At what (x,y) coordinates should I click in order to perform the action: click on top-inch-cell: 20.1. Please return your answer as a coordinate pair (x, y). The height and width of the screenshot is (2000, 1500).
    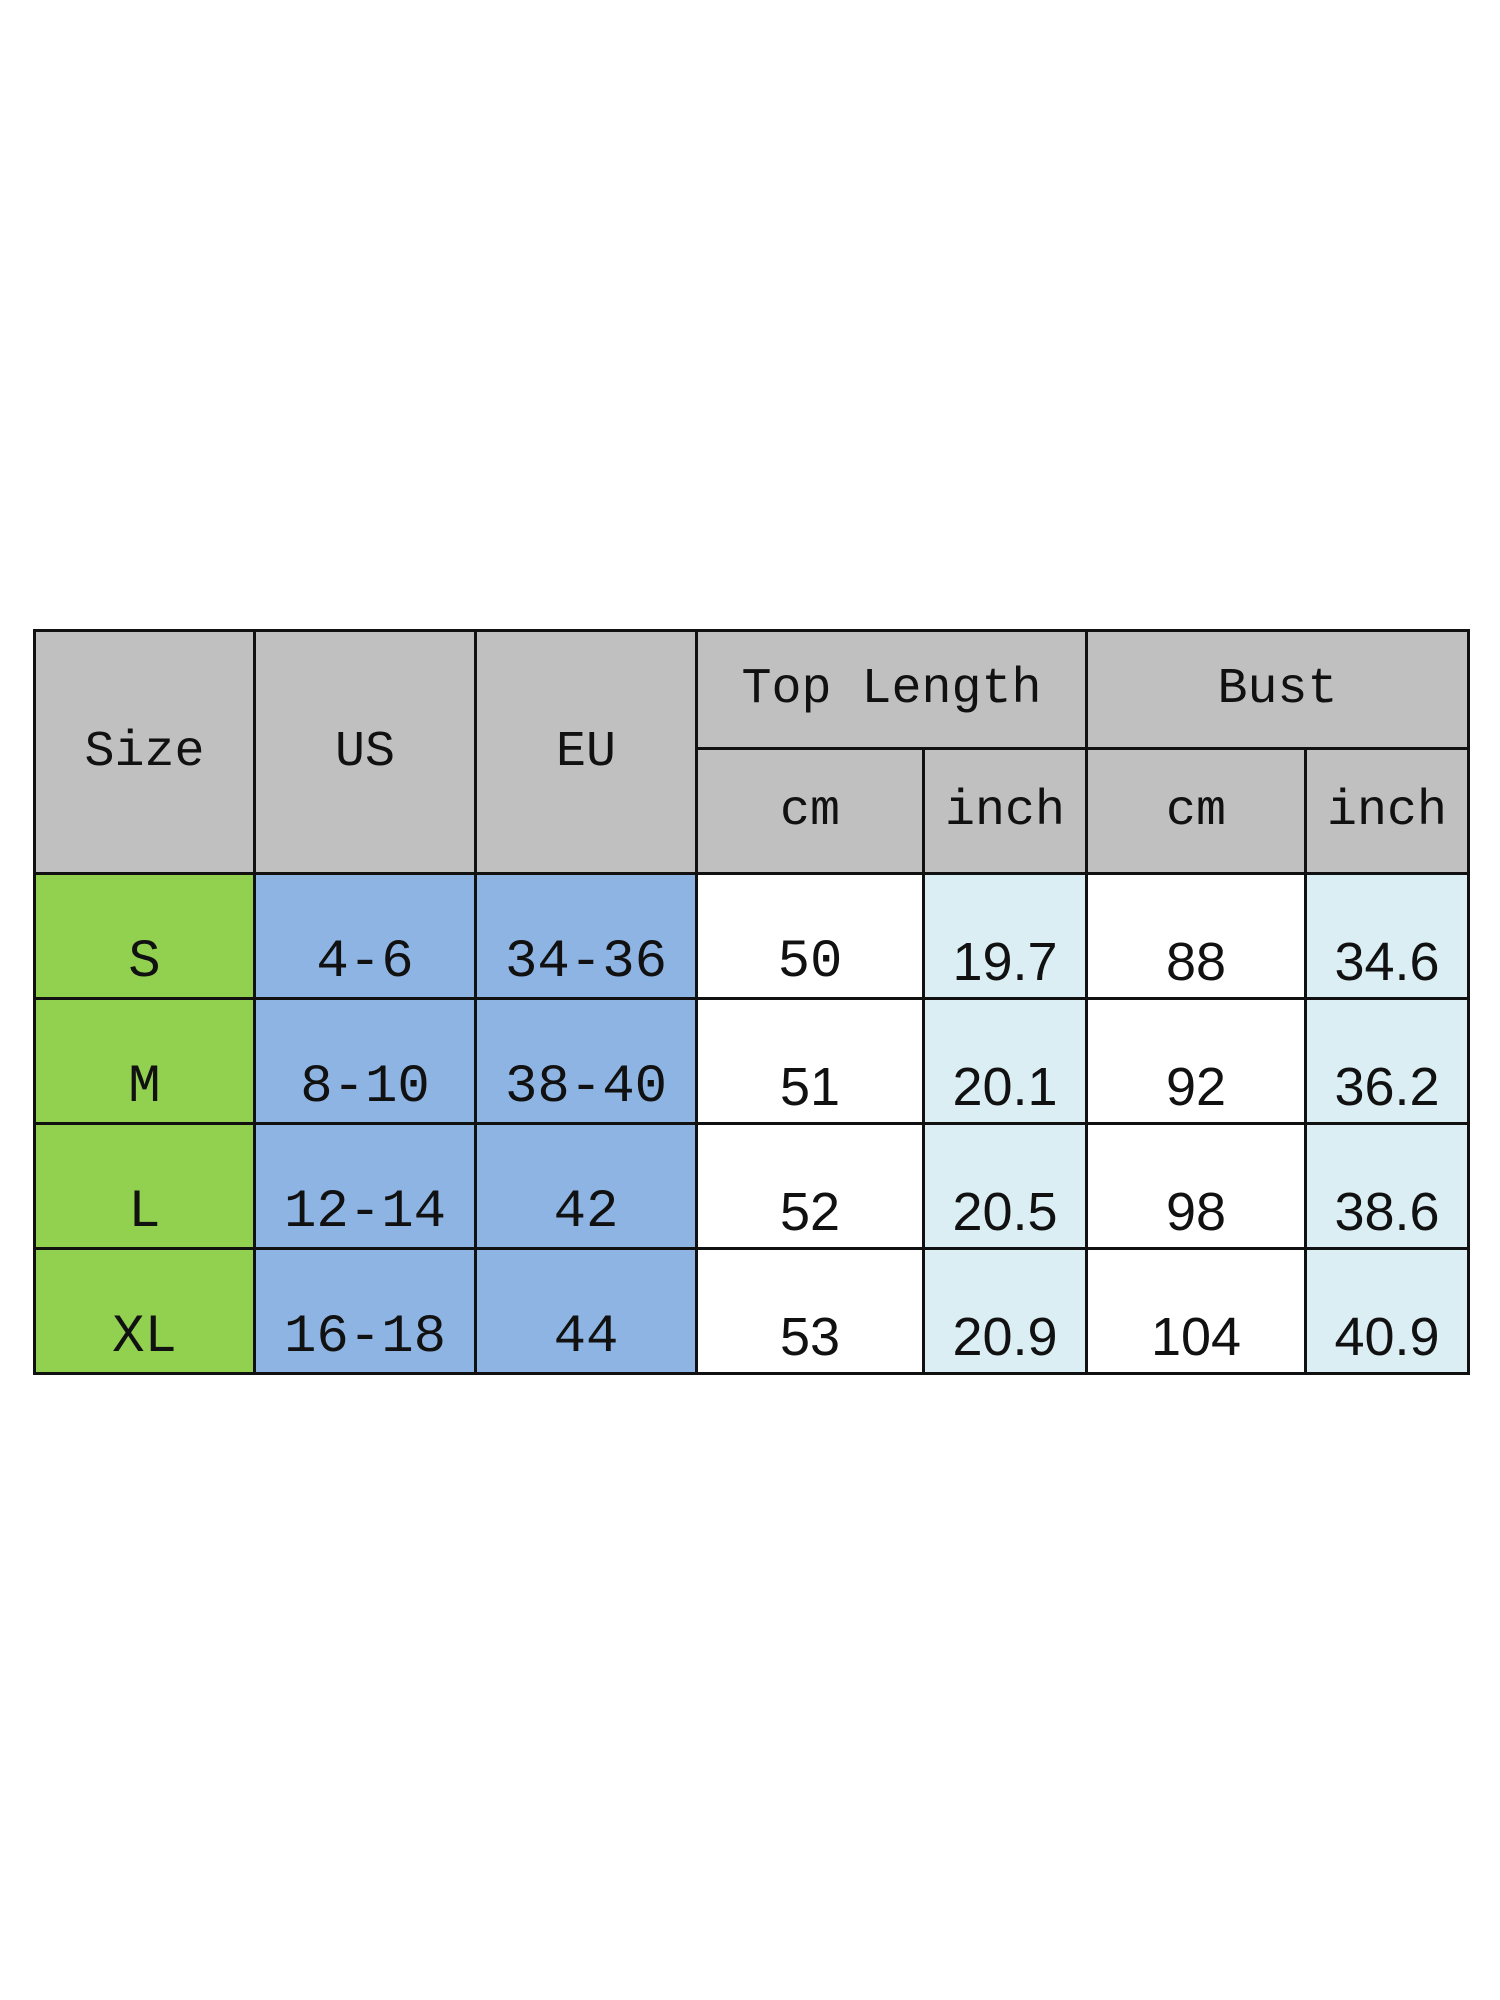
    Looking at the image, I should click on (1005, 1061).